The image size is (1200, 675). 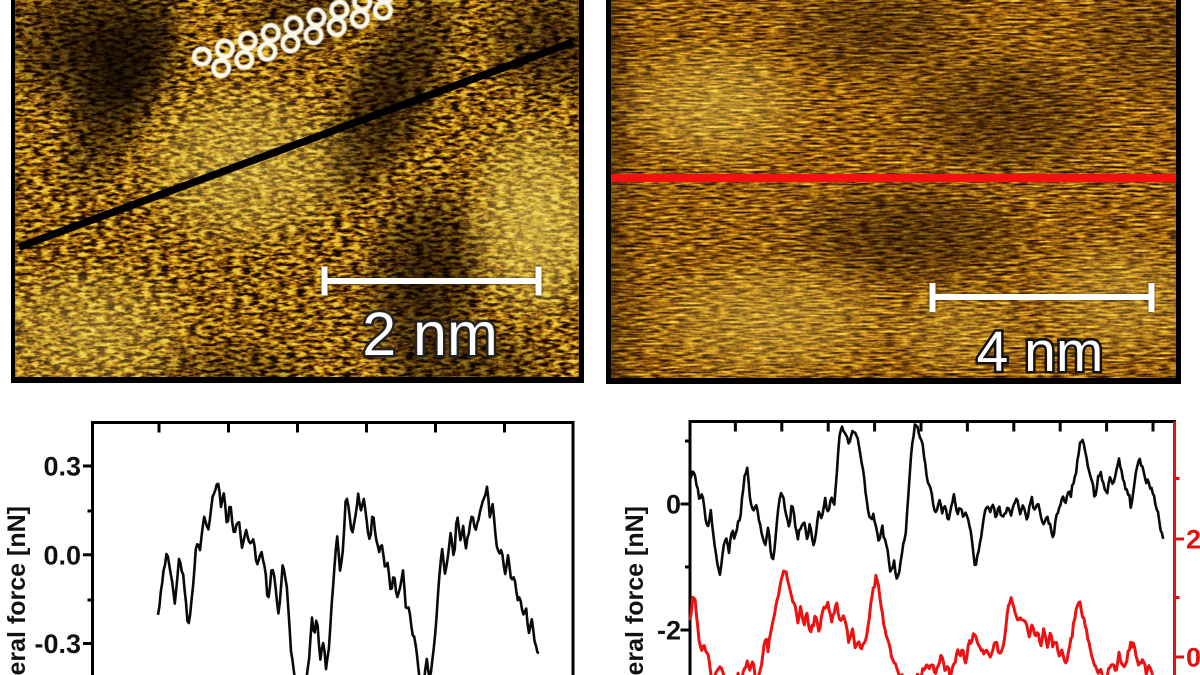 What do you see at coordinates (669, 631) in the screenshot?
I see `svg-text: -2` at bounding box center [669, 631].